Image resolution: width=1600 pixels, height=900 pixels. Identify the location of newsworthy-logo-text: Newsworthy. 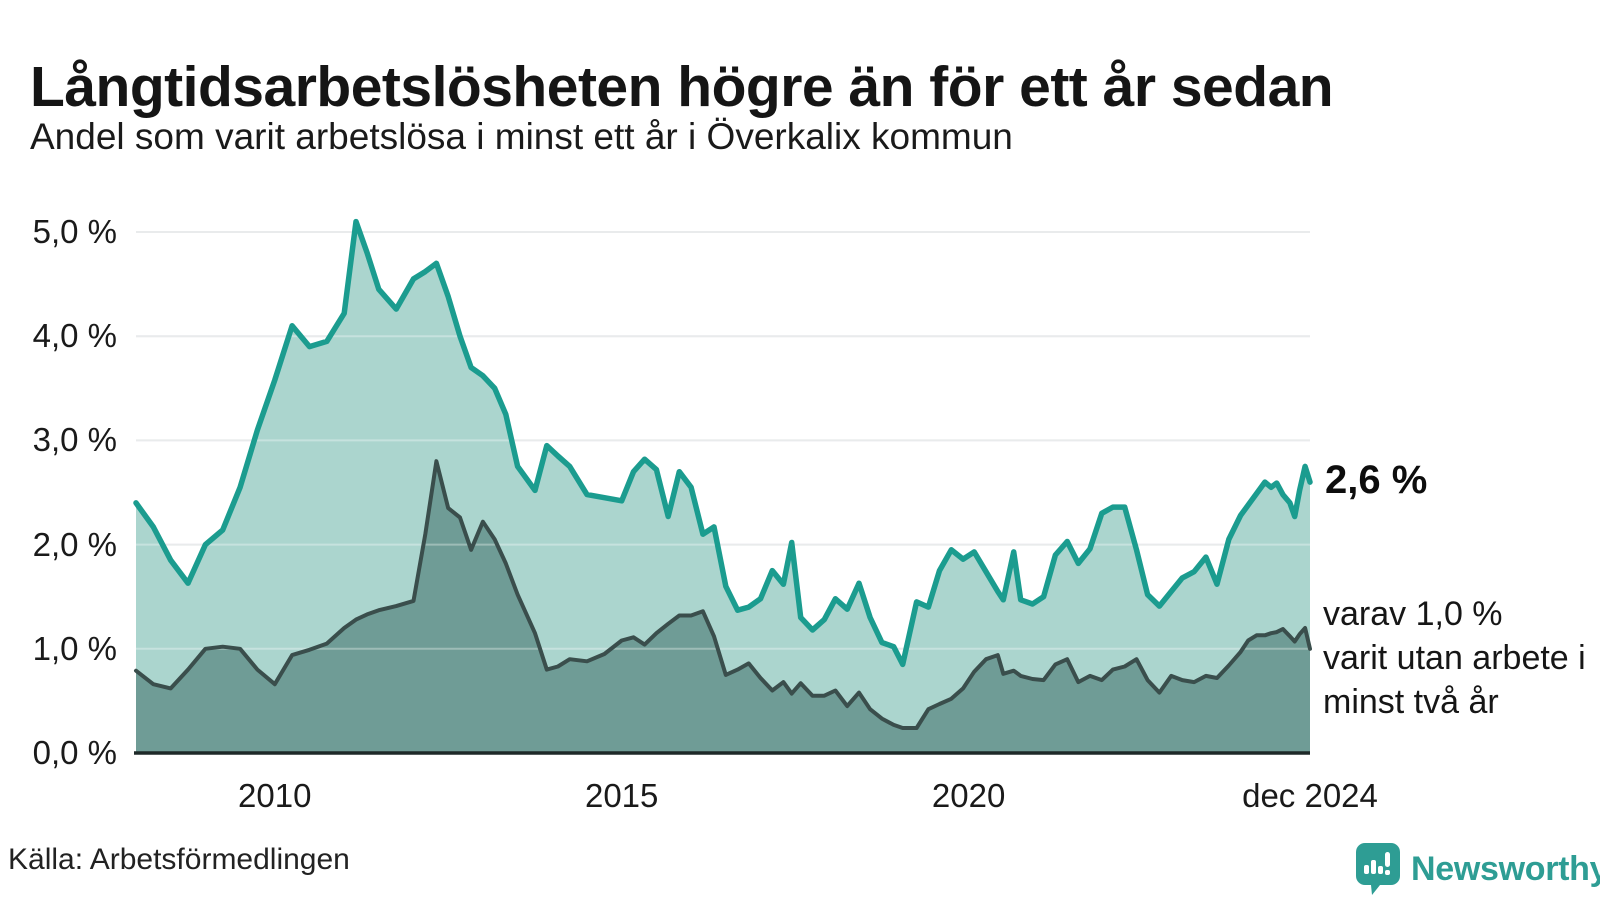
(1505, 868).